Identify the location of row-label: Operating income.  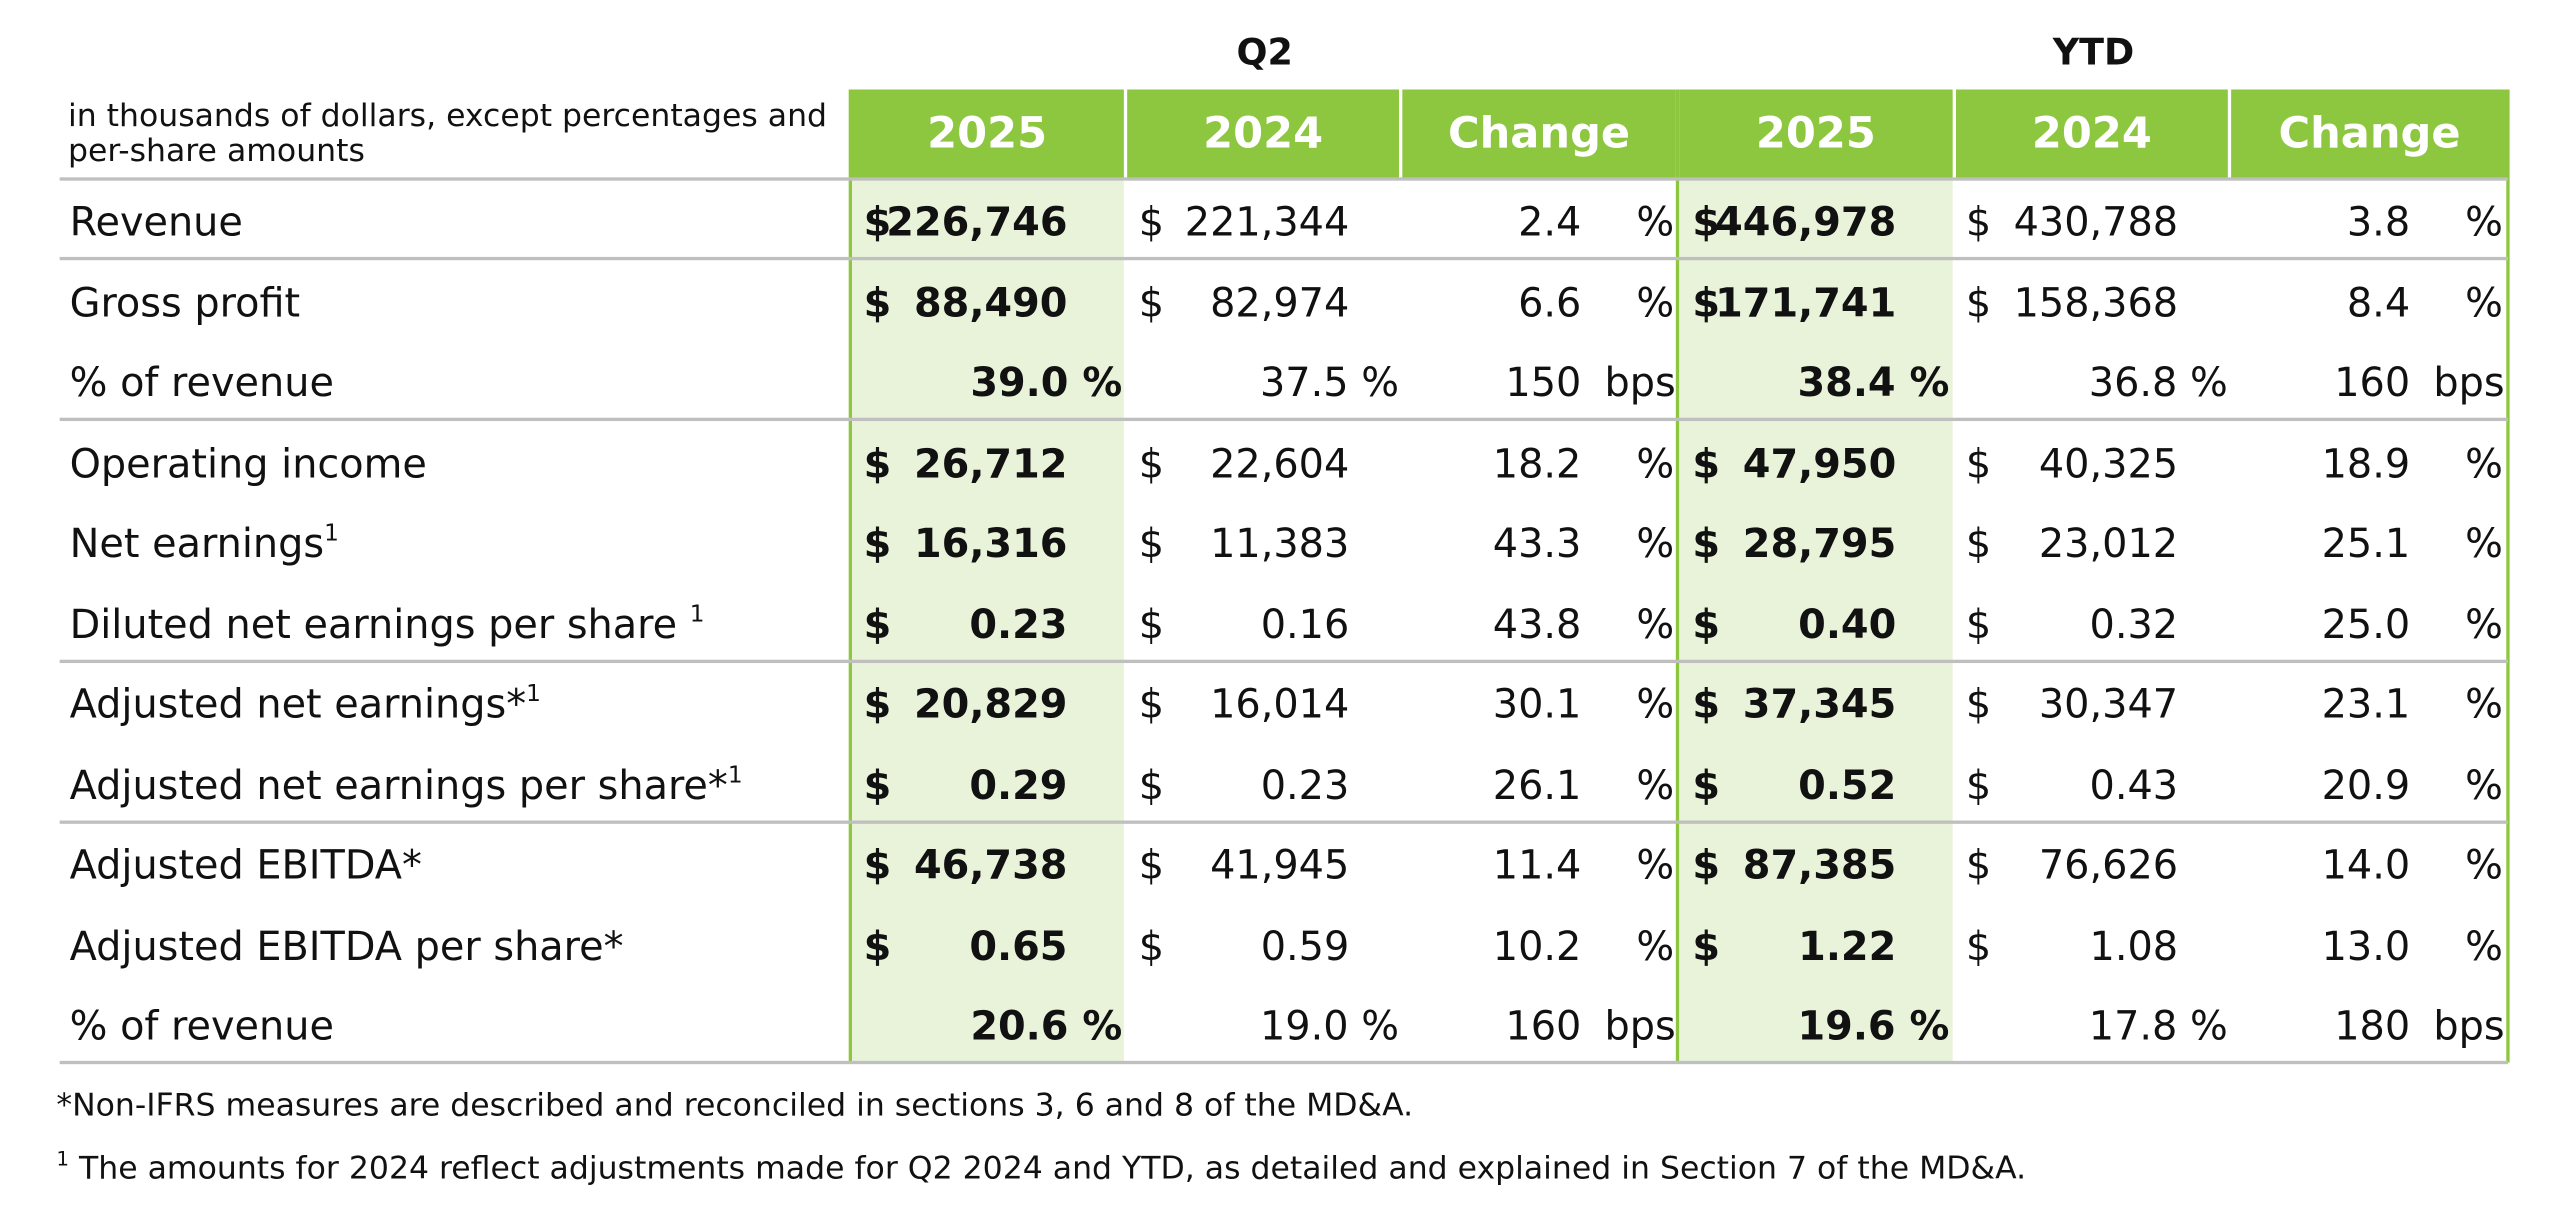
(248, 464).